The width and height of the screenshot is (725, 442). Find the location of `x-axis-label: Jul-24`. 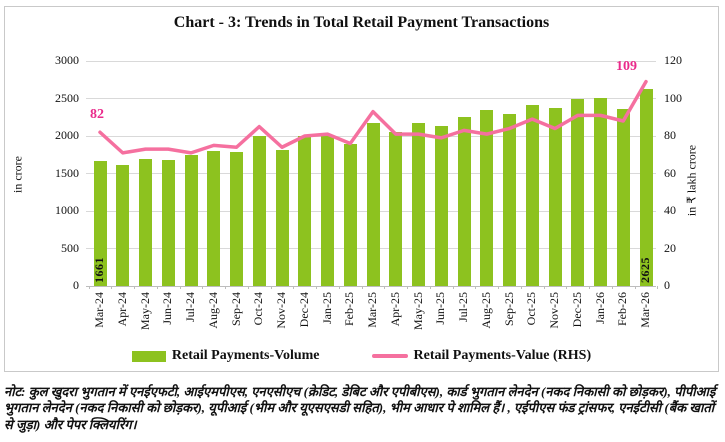

x-axis-label: Jul-24 is located at coordinates (190, 307).